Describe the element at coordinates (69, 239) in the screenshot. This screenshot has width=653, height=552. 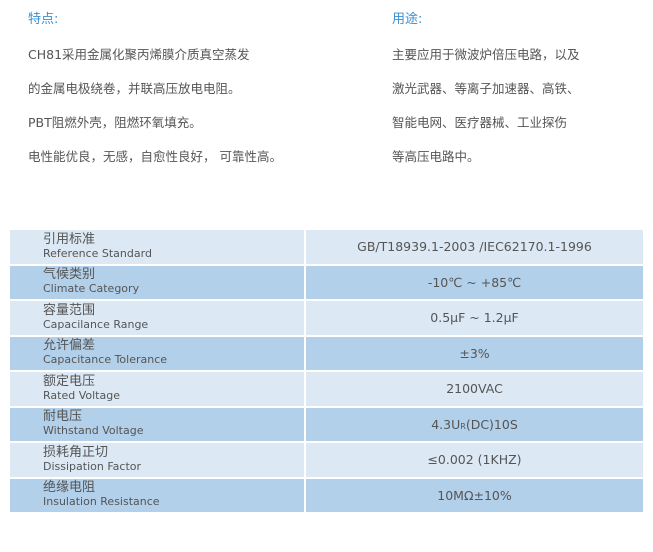
I see `label-cn: 引用标准` at that location.